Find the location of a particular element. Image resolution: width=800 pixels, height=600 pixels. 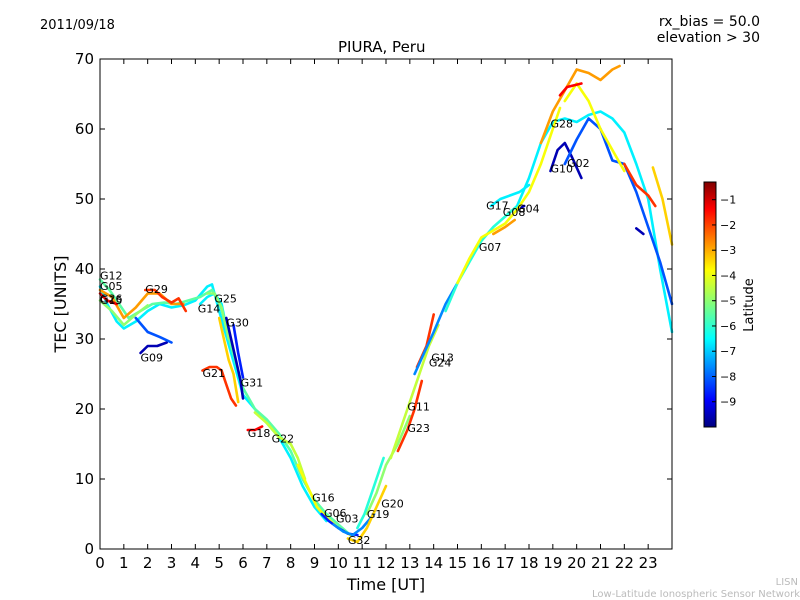

satellite-label: G30 is located at coordinates (237, 322).